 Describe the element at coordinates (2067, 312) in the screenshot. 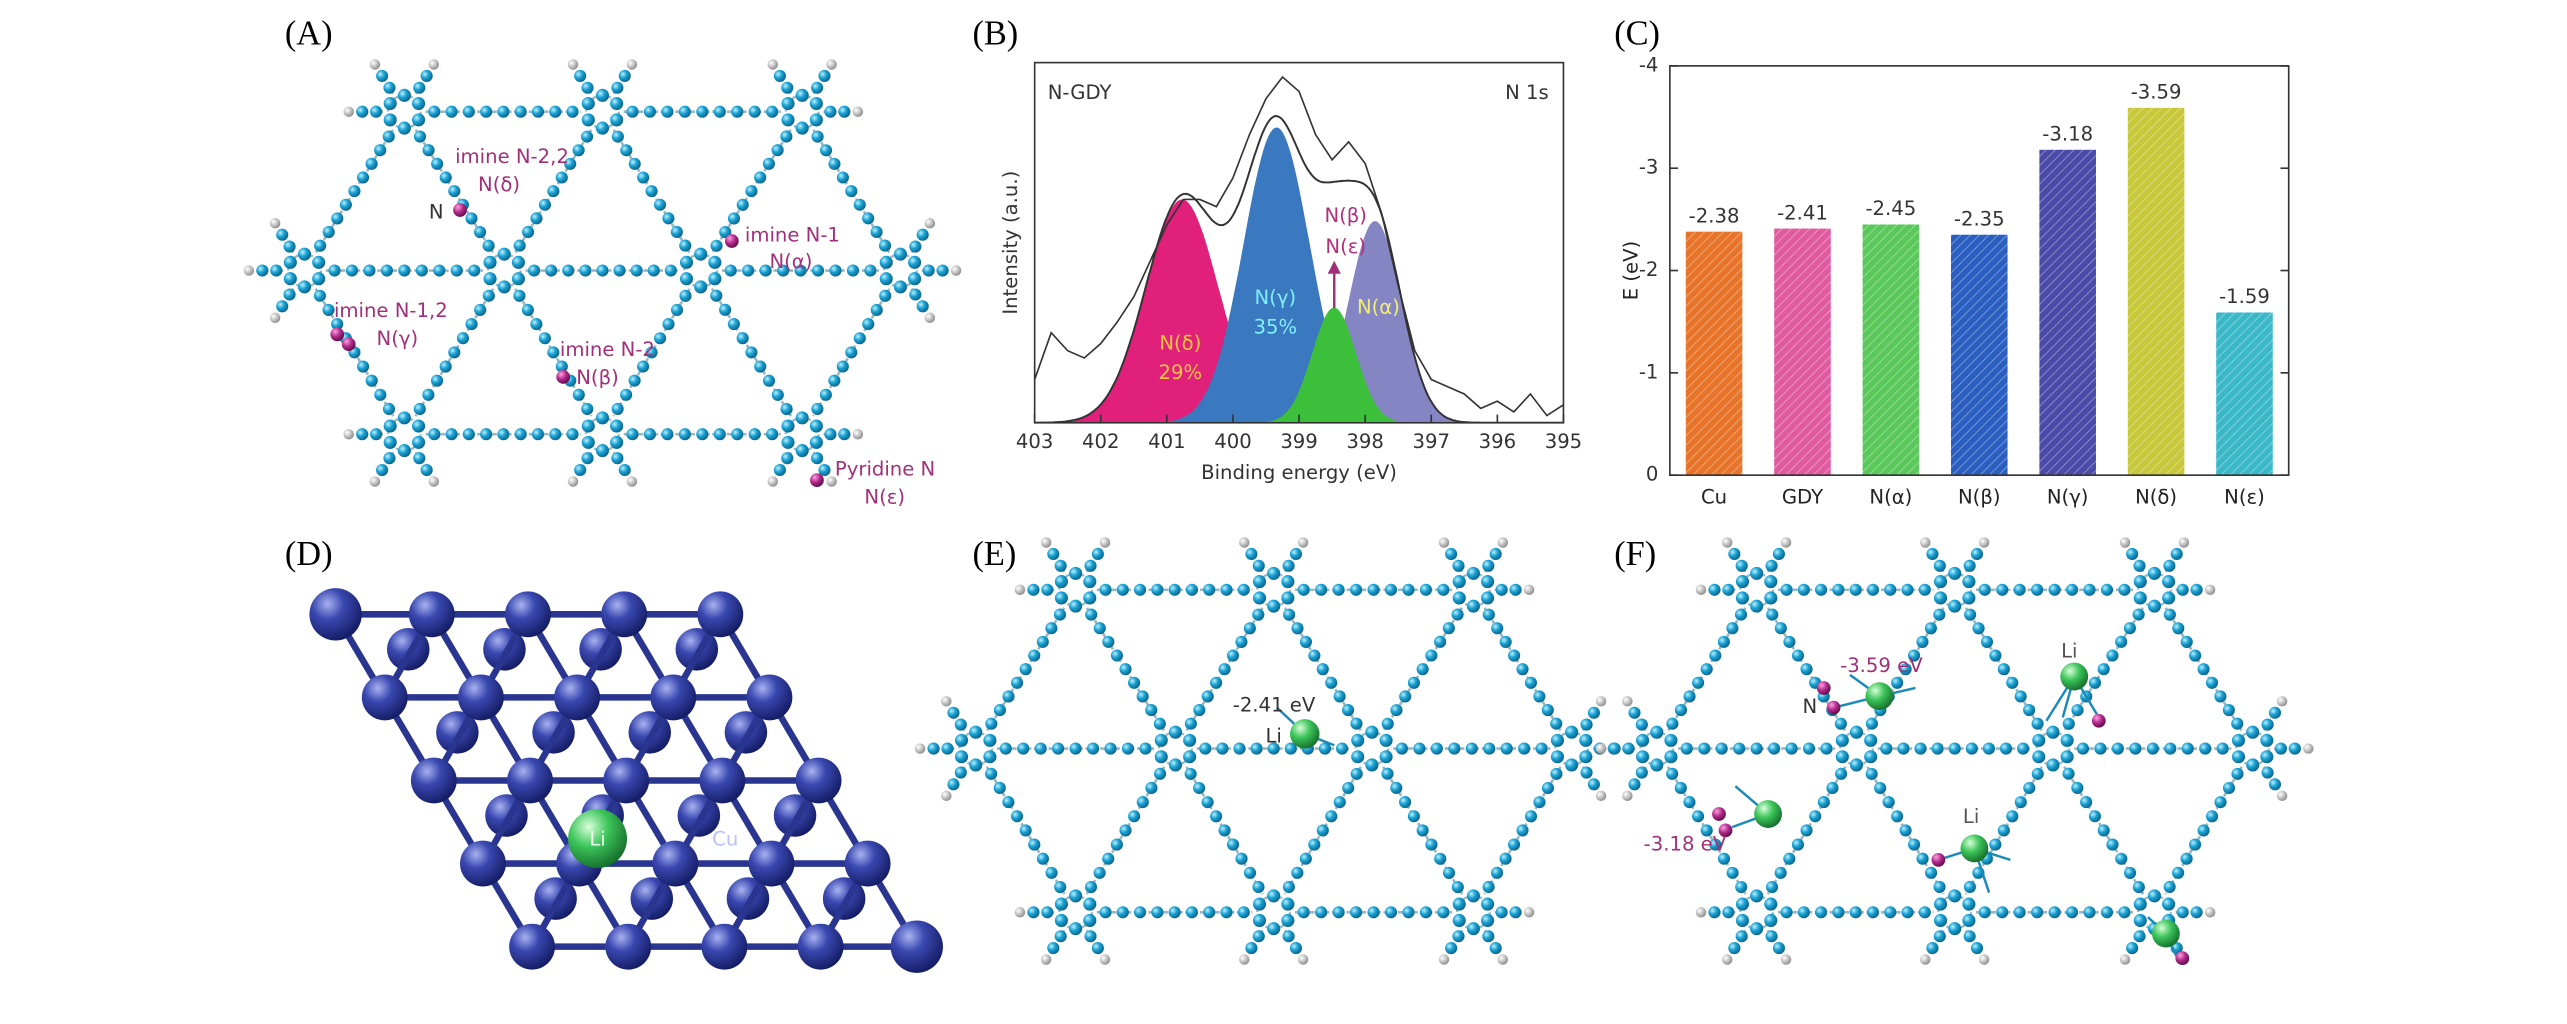

I see `bar` at that location.